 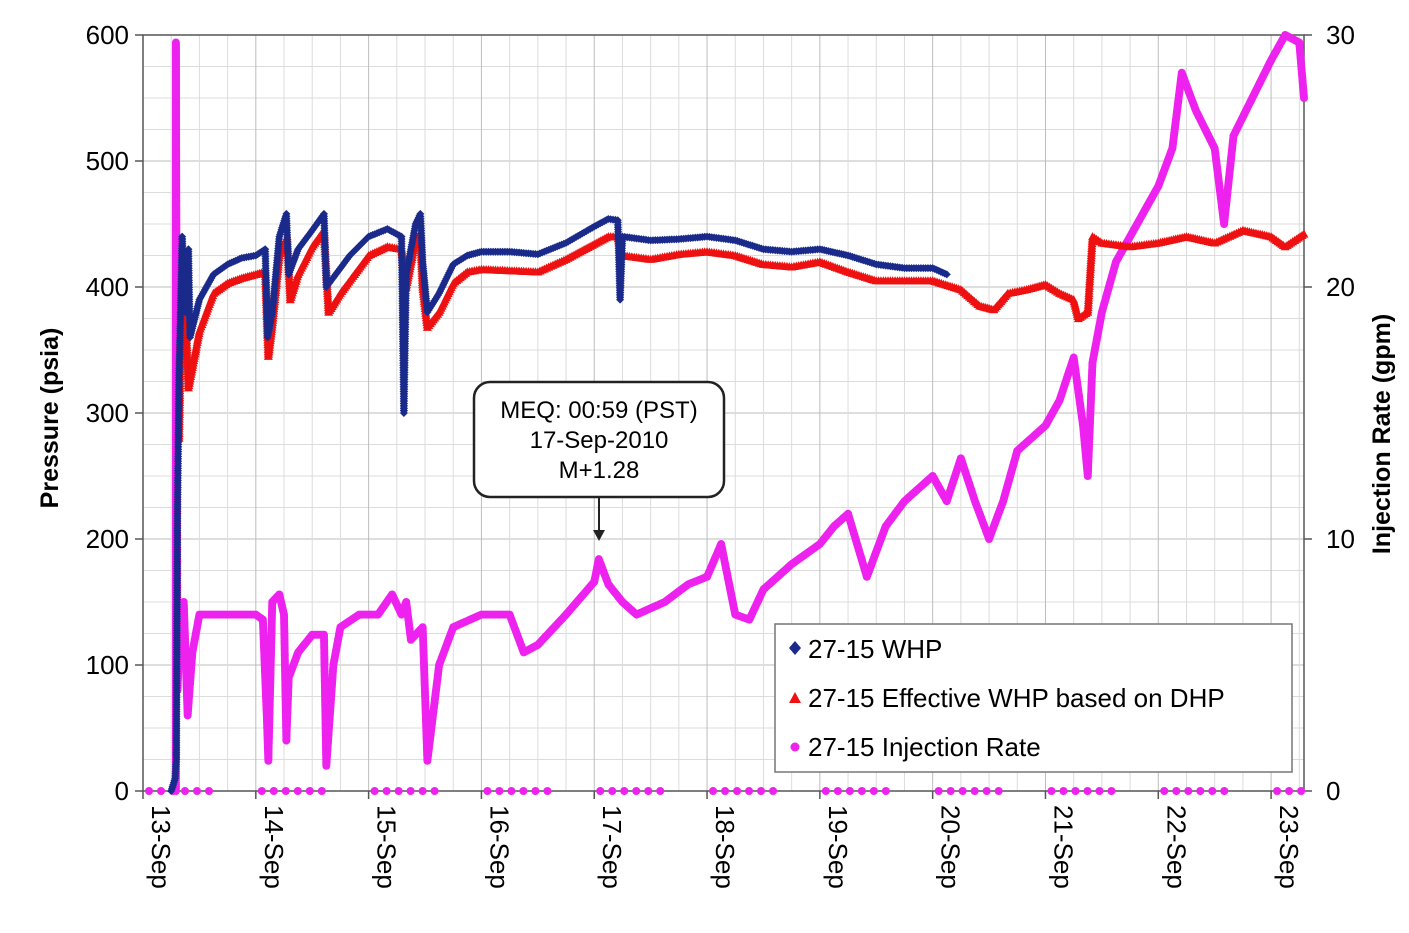 I want to click on right-tick-label: 0, so click(x=1333, y=791).